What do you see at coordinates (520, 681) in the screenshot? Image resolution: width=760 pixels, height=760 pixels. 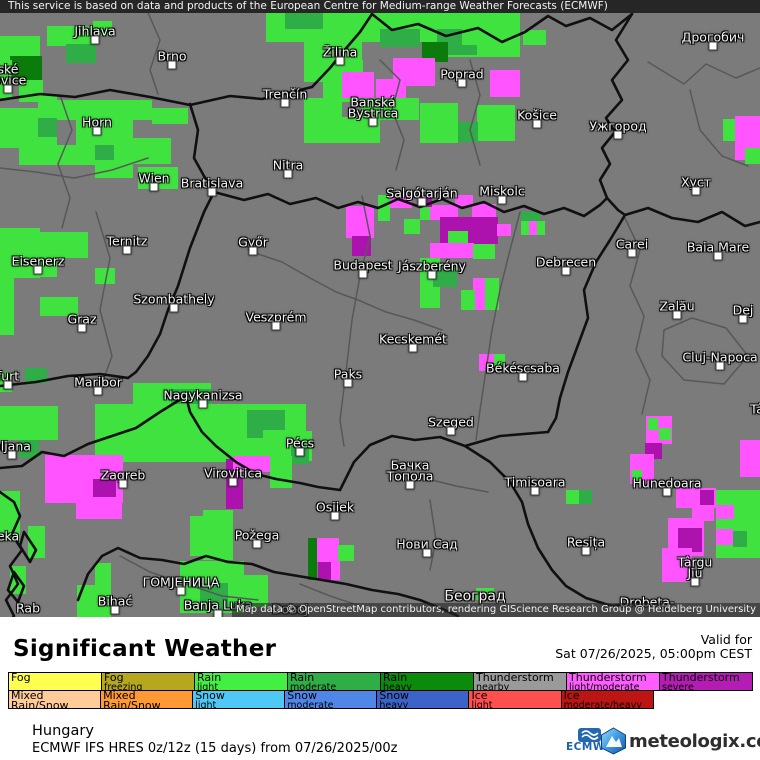 I see `legend-cell-thunderstorm-nearby: Thunderstorm nearby` at bounding box center [520, 681].